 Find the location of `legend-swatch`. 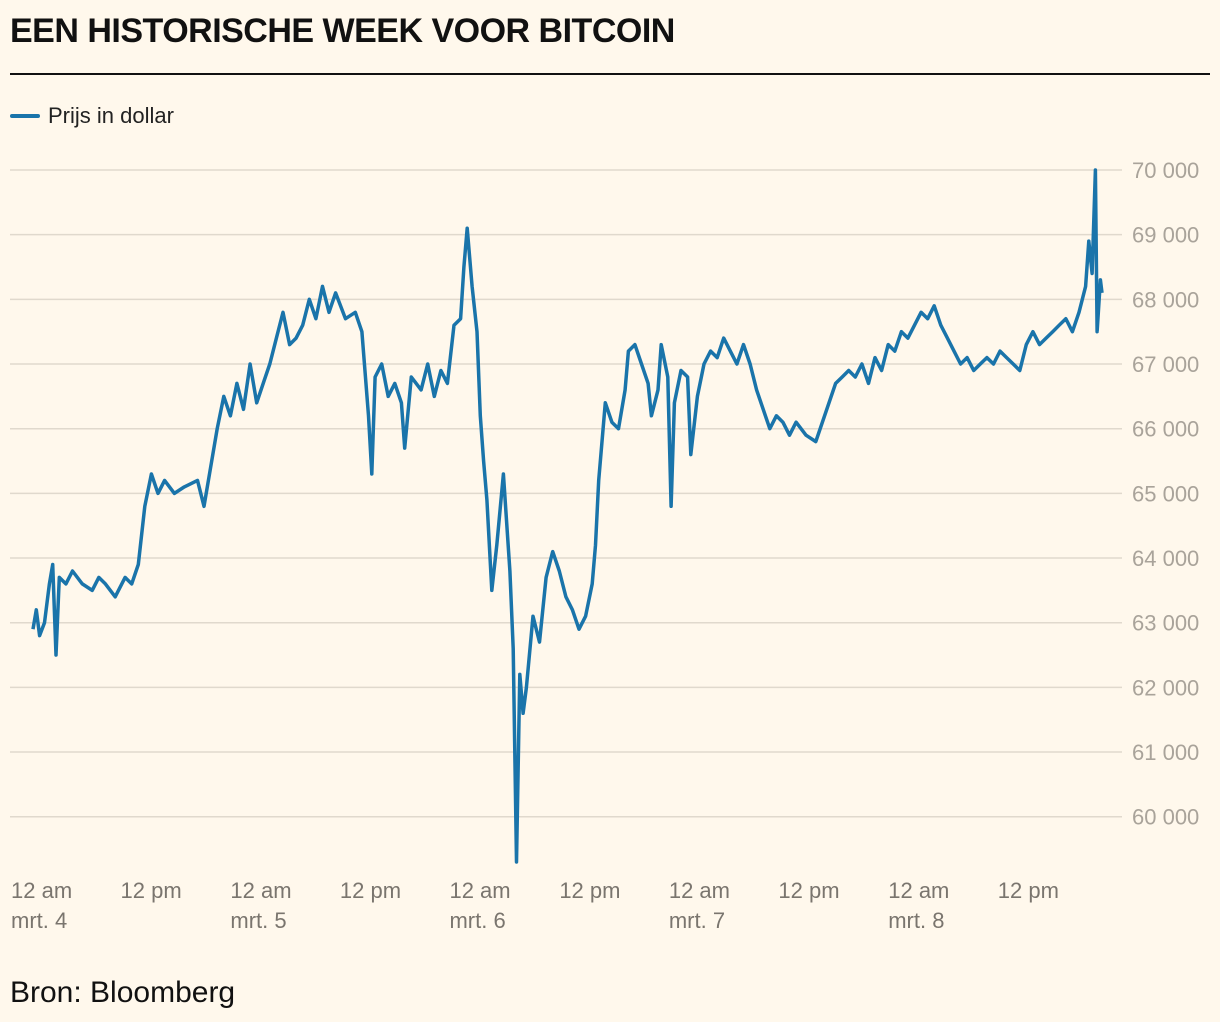

legend-swatch is located at coordinates (25, 116).